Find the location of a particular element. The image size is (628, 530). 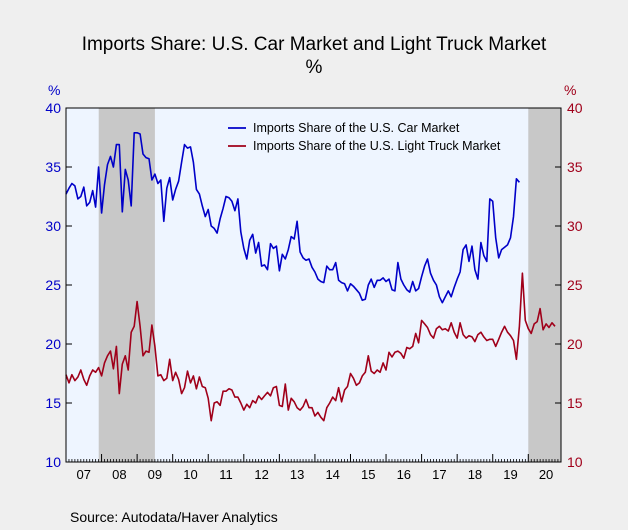

x-tick-label-14: 14 is located at coordinates (332, 474).